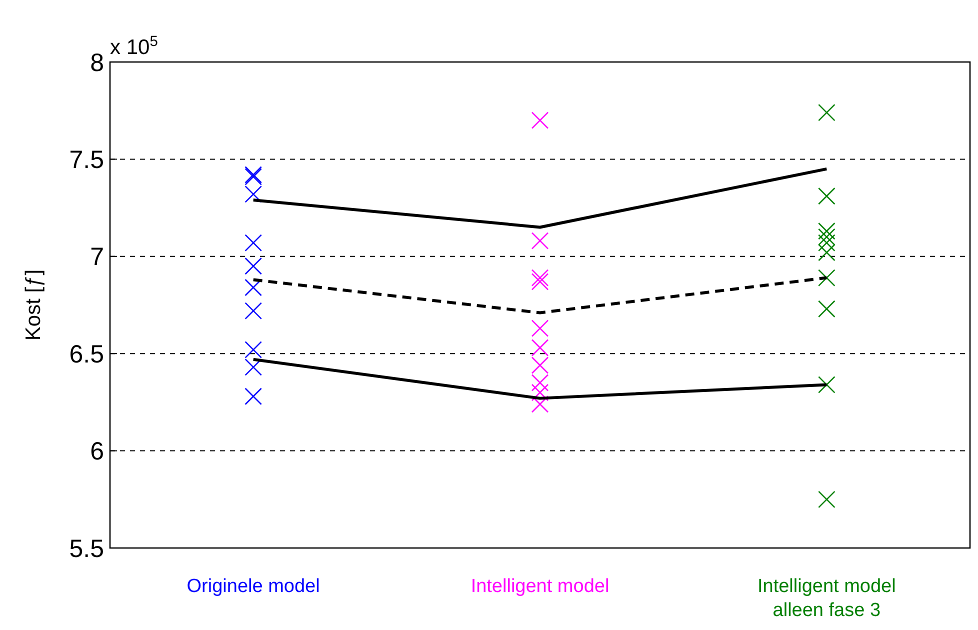 The image size is (978, 630). Describe the element at coordinates (97, 257) in the screenshot. I see `y-tick-label: 7` at that location.